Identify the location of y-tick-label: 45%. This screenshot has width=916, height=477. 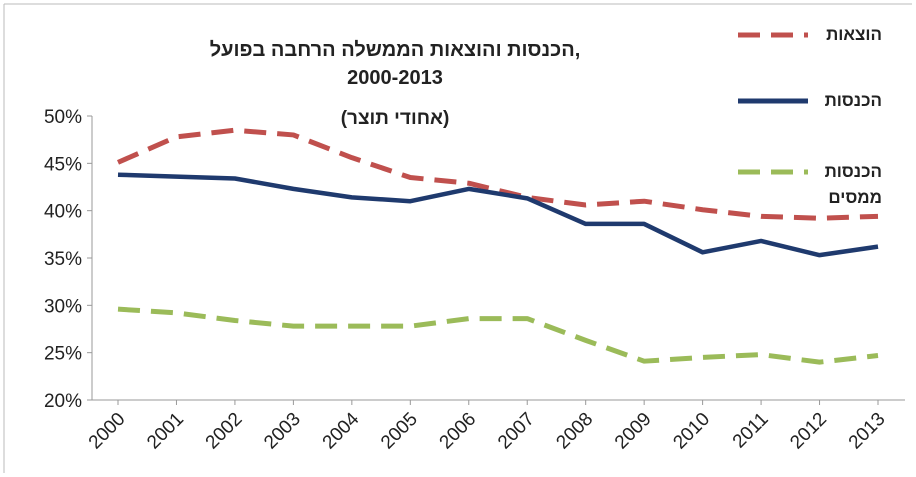
(63, 164).